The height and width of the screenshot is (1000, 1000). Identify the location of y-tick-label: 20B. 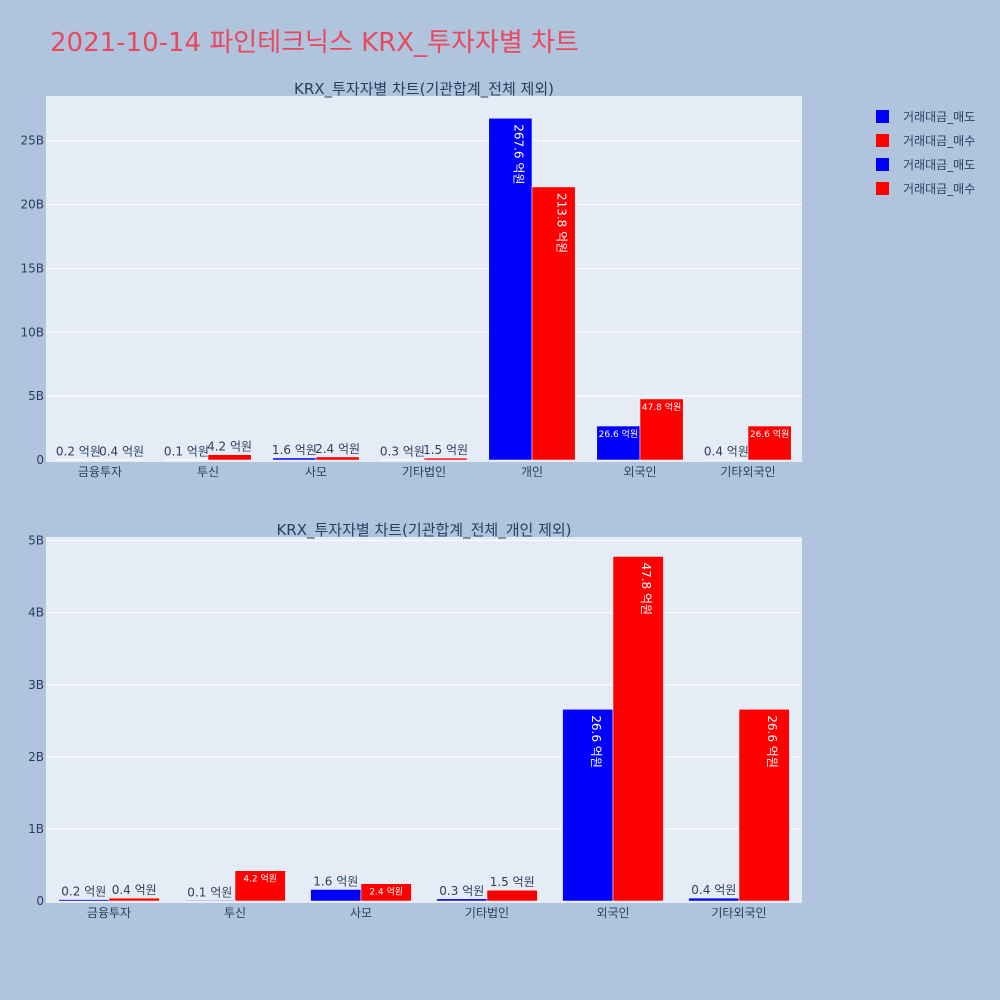
(32, 205).